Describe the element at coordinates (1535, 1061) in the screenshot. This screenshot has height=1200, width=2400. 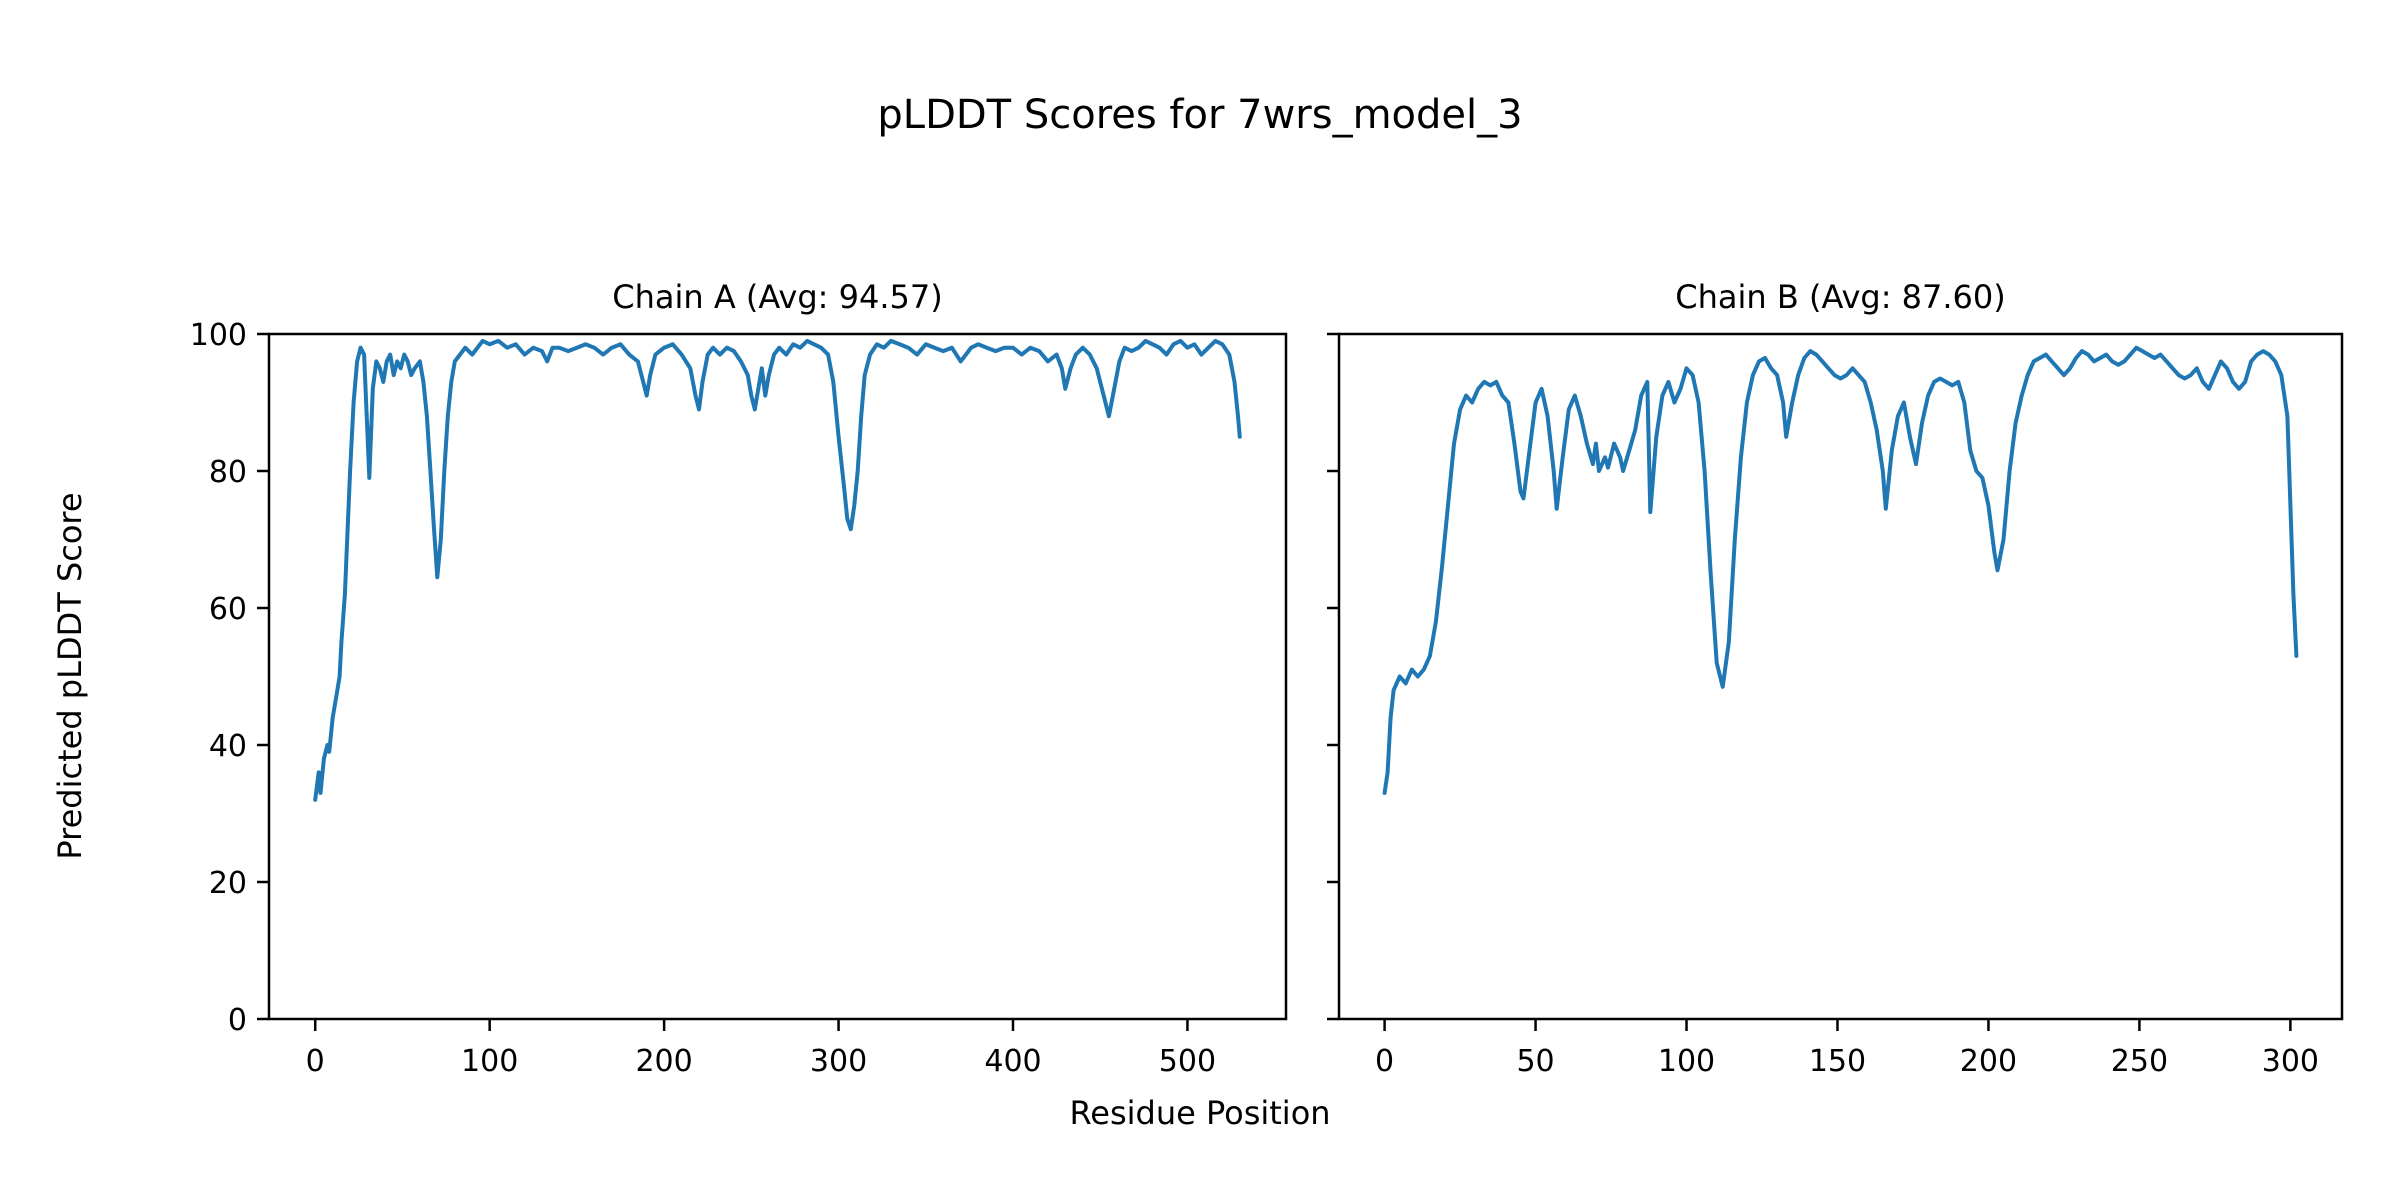
I see `x-tick-label: 50` at that location.